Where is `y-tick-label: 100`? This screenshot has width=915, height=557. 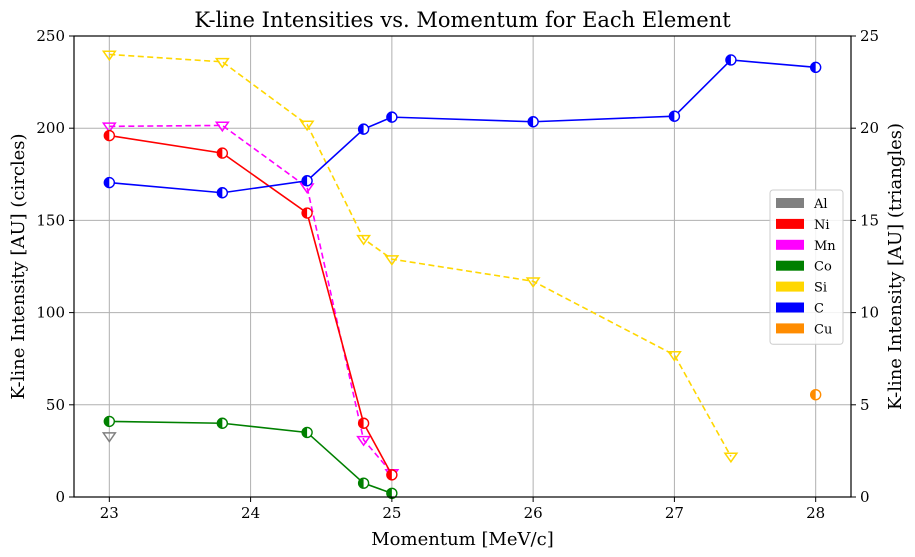 y-tick-label: 100 is located at coordinates (50, 313).